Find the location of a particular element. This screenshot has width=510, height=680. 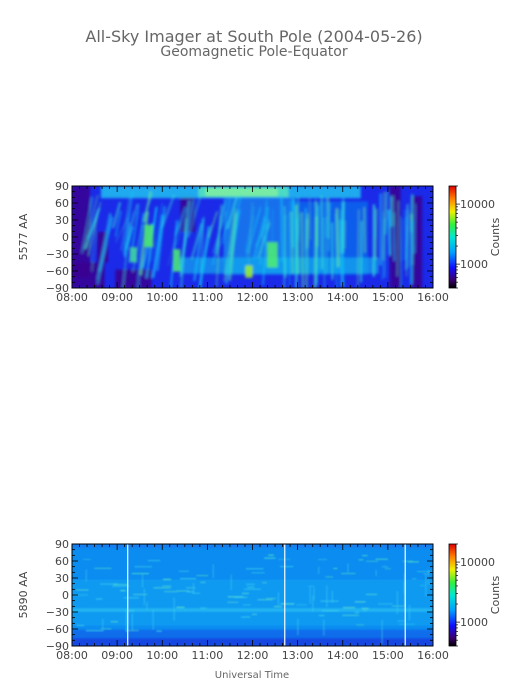

y-axis-label: 5890 AA is located at coordinates (23, 594).